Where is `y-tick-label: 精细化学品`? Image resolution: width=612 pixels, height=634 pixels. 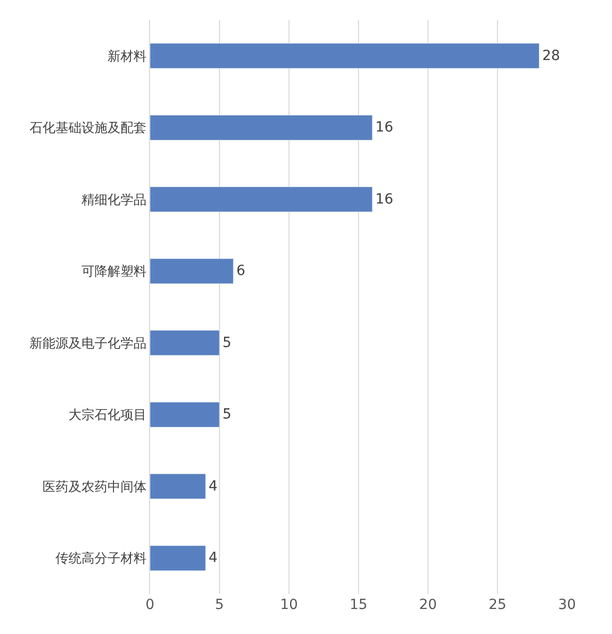 y-tick-label: 精细化学品 is located at coordinates (113, 200).